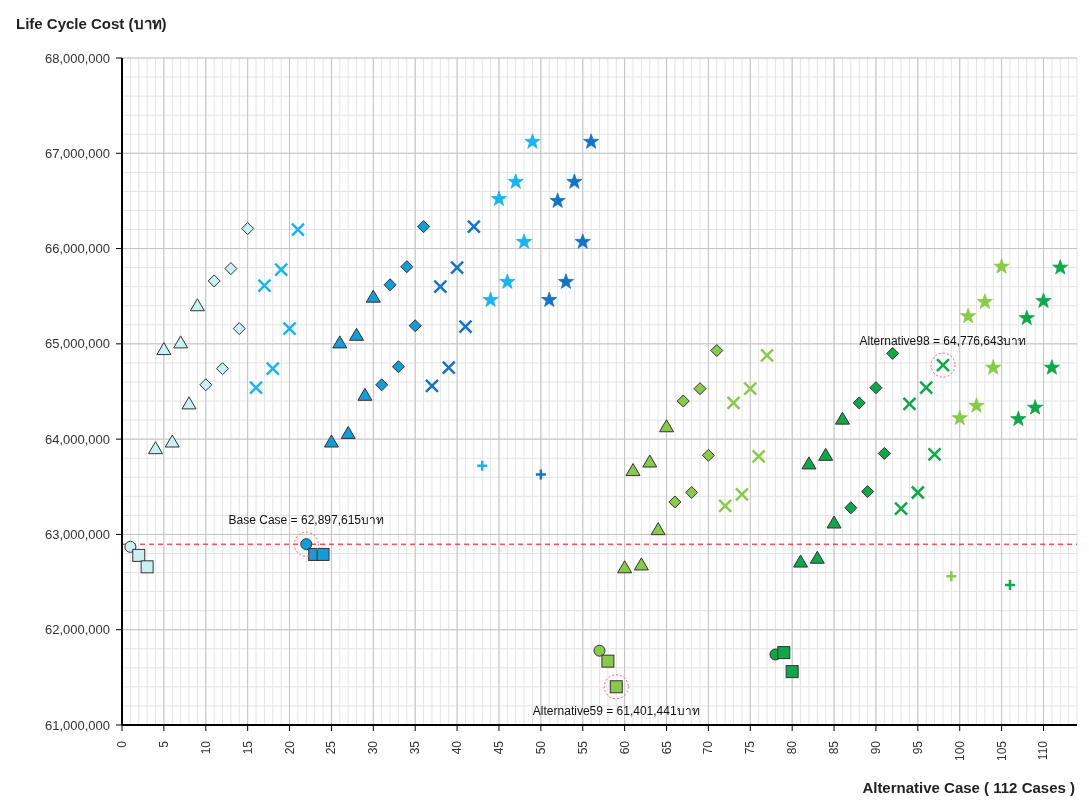 This screenshot has width=1089, height=808. I want to click on x-tick-label: 30, so click(373, 747).